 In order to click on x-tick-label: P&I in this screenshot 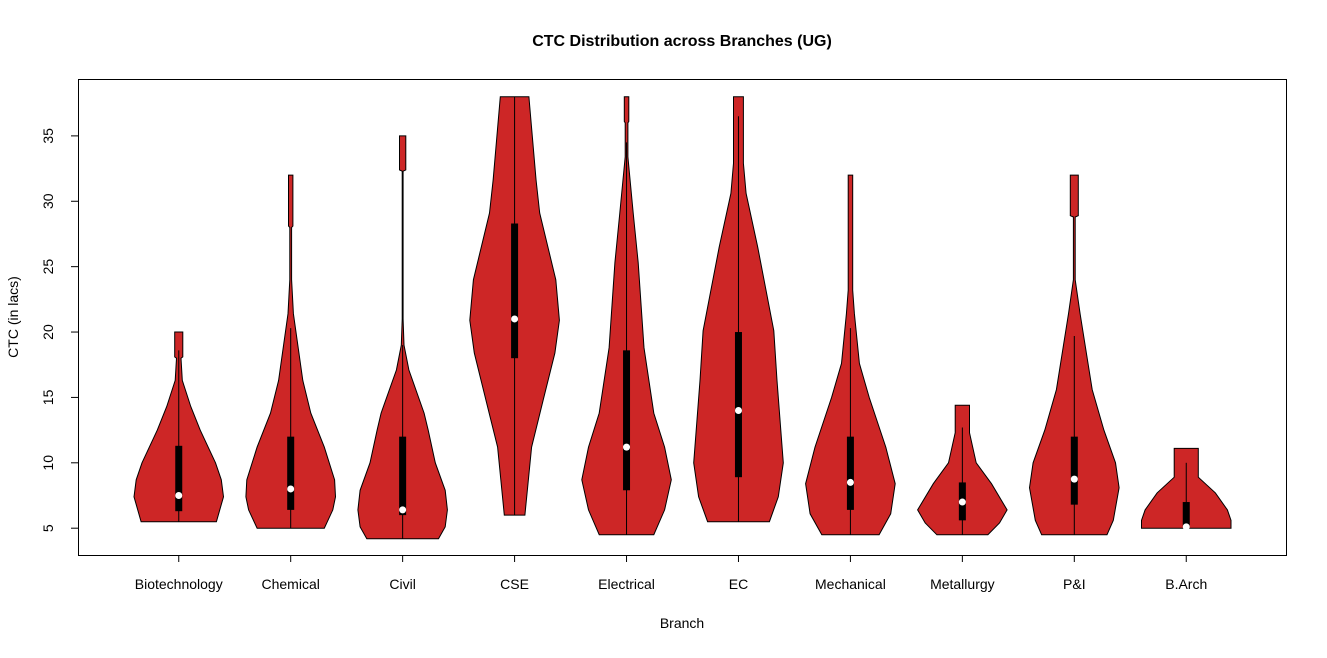, I will do `click(1074, 584)`.